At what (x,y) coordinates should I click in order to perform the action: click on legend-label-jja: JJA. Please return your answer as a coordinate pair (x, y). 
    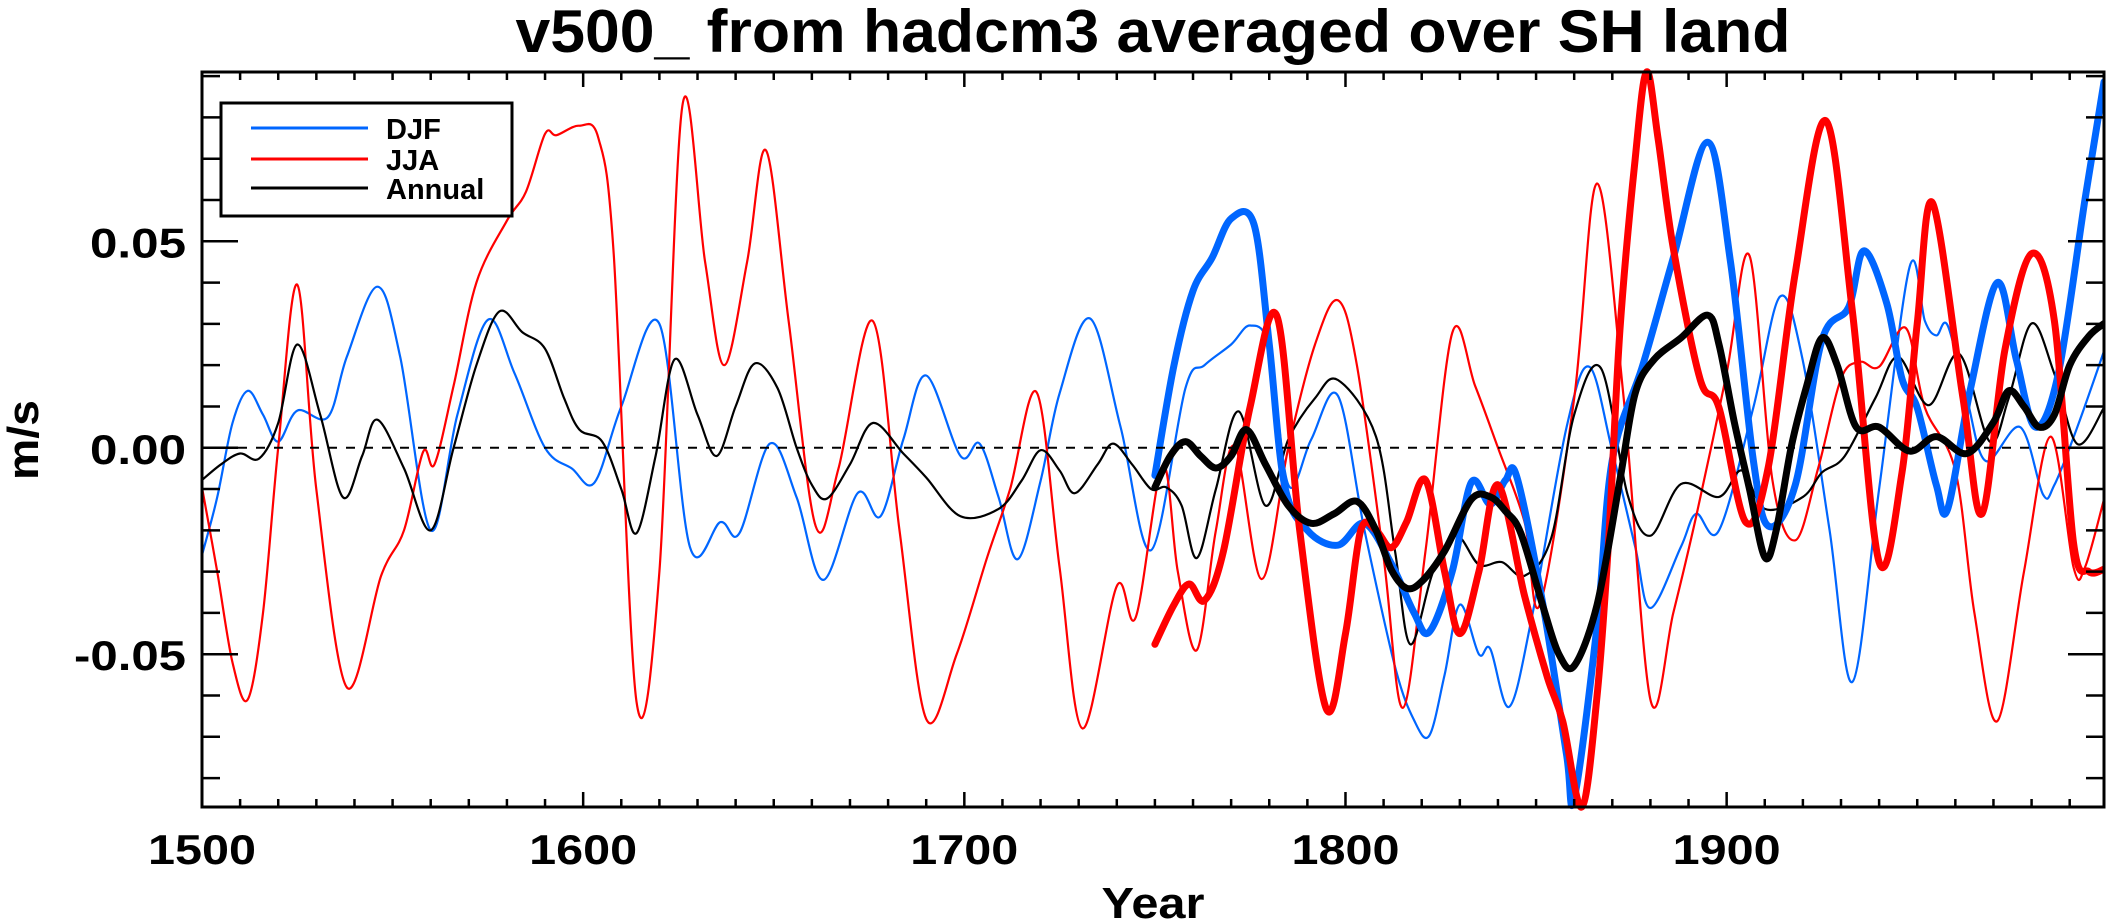
    Looking at the image, I should click on (412, 161).